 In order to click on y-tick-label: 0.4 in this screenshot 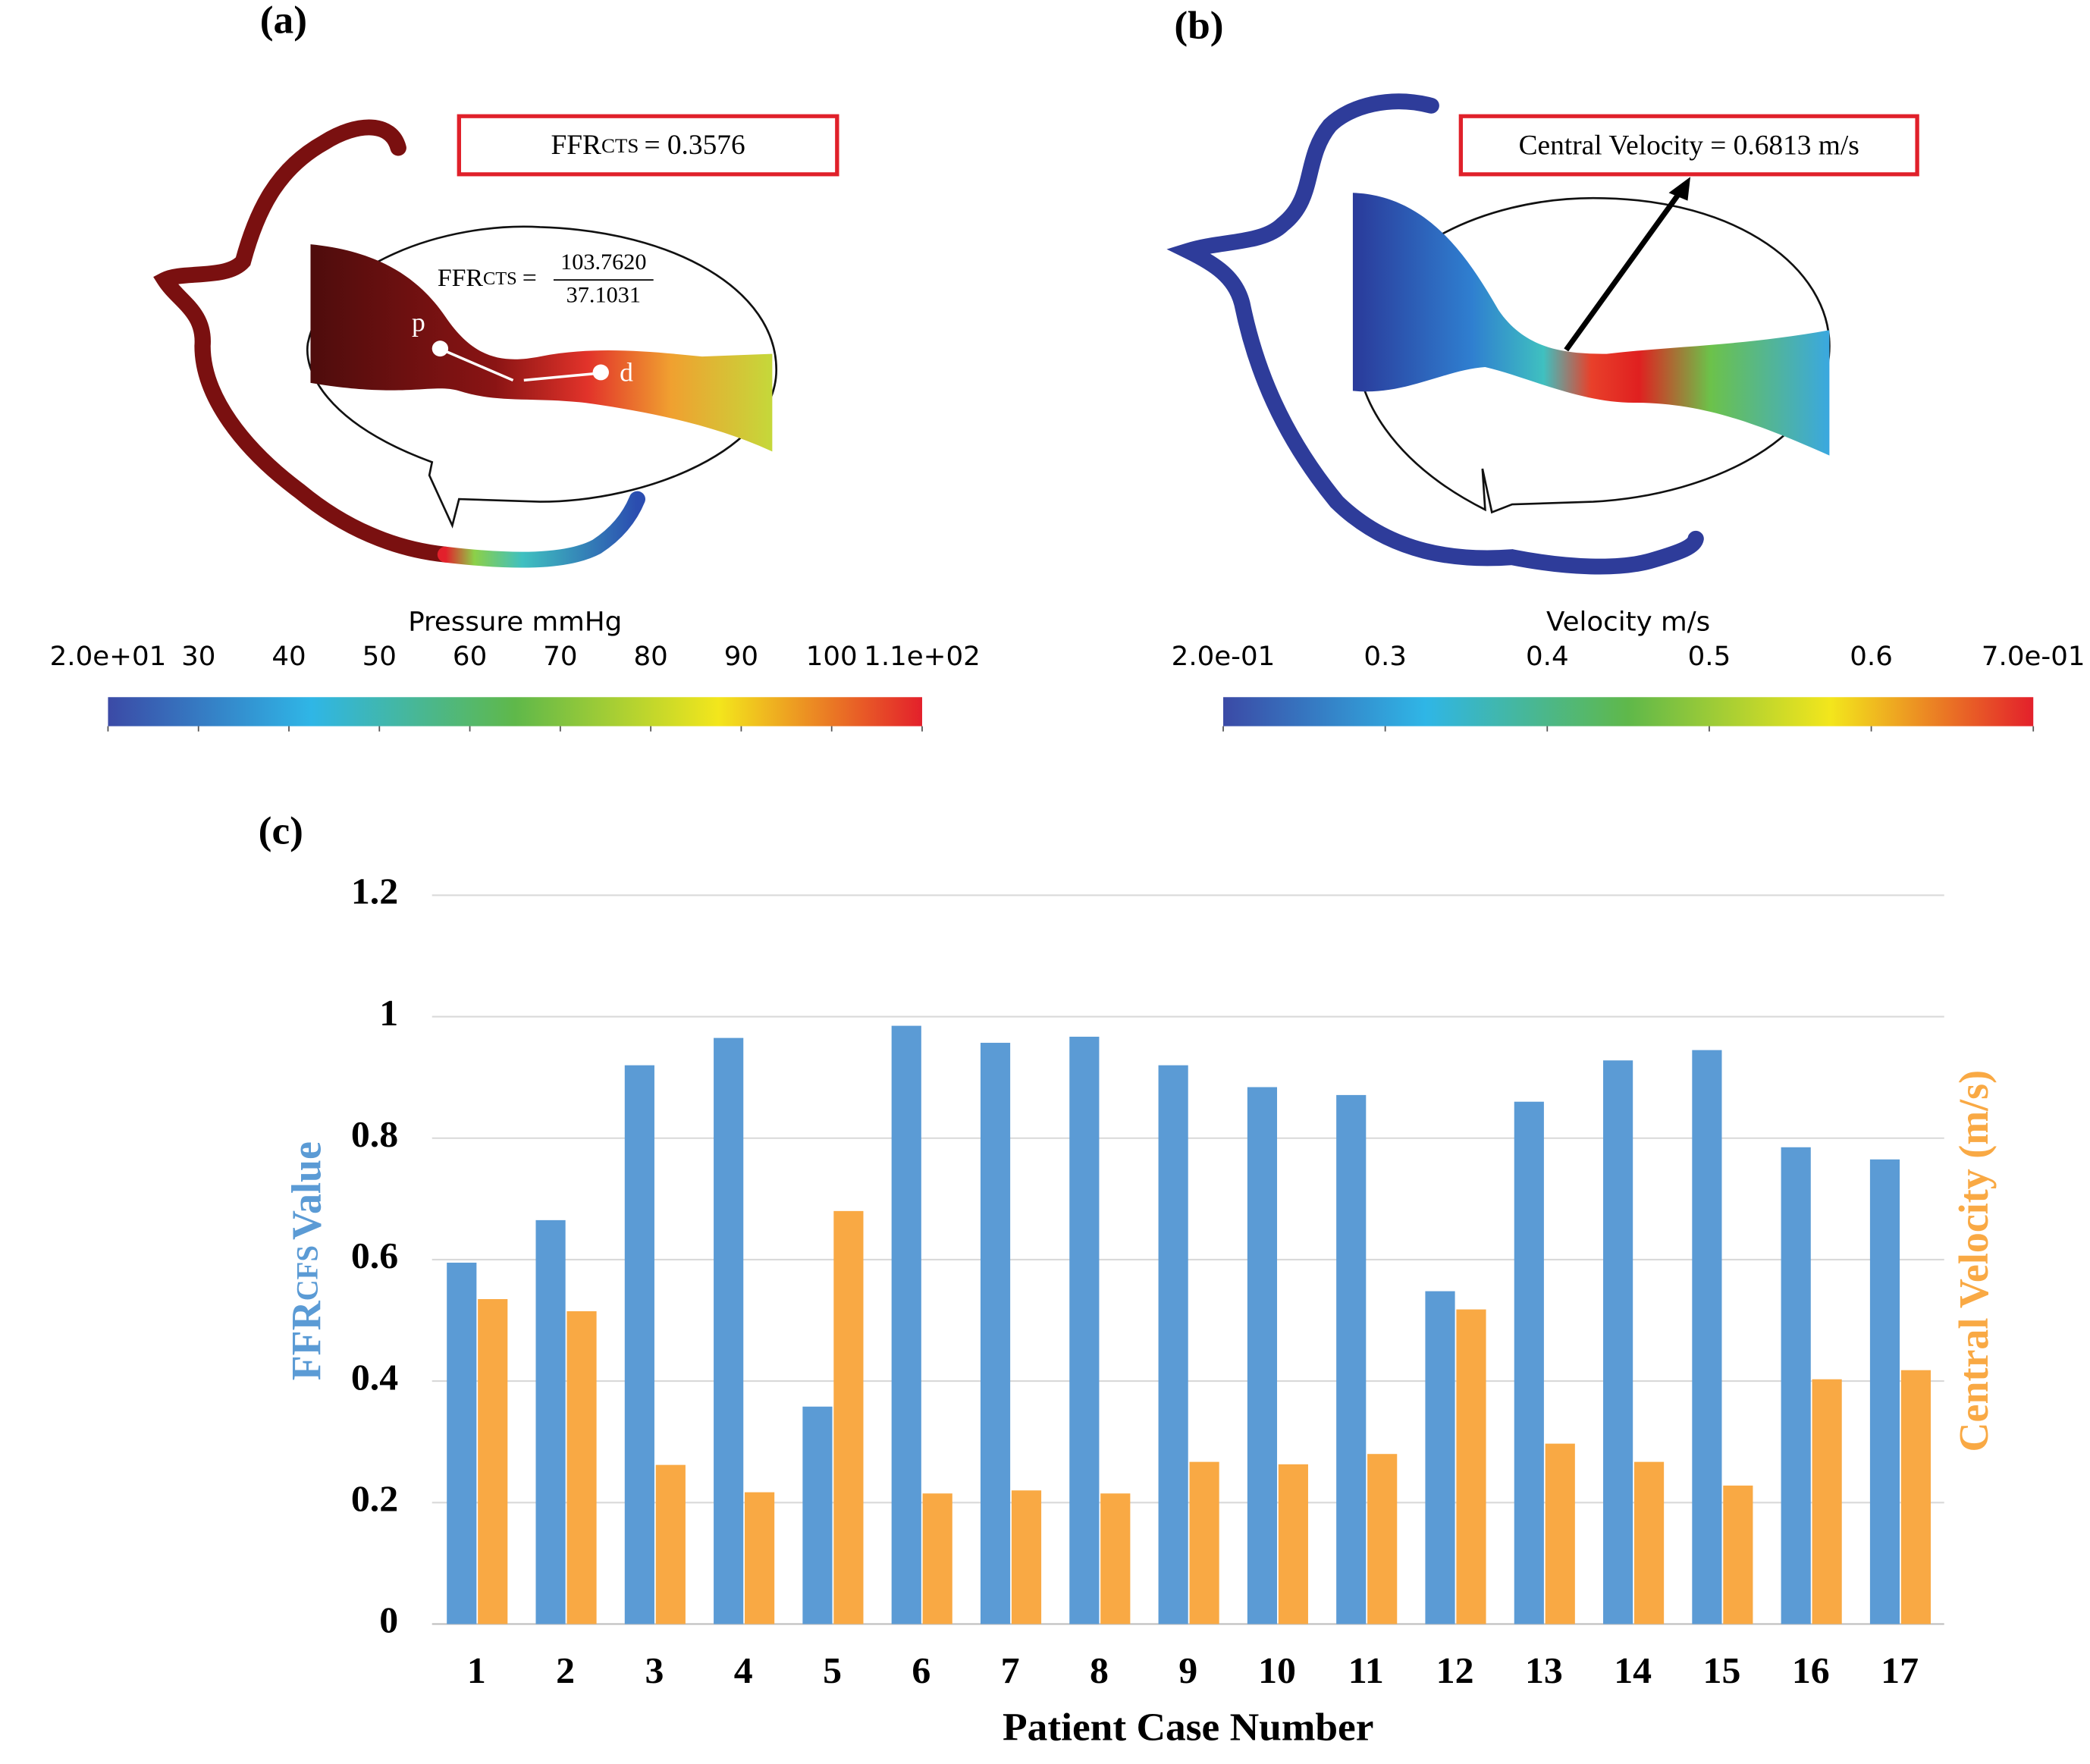, I will do `click(374, 1377)`.